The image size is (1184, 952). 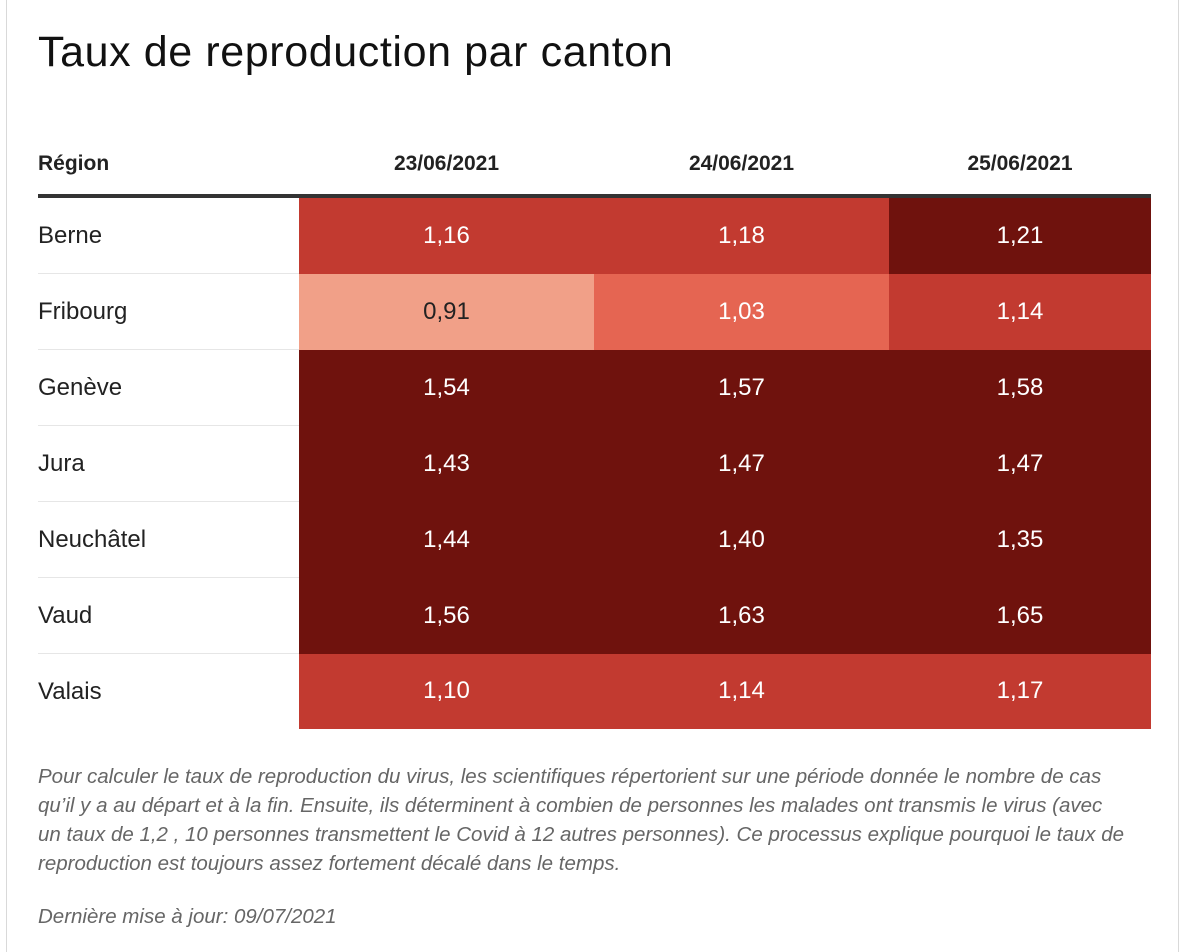 What do you see at coordinates (446, 166) in the screenshot?
I see `column-header-date-1: 23/06/2021` at bounding box center [446, 166].